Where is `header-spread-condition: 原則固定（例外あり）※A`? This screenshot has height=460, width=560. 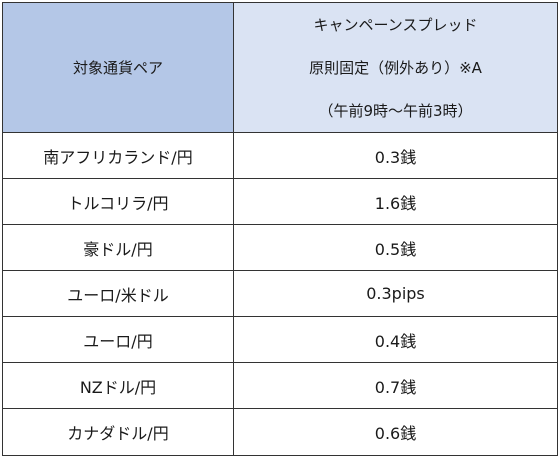 header-spread-condition: 原則固定（例外あり）※A is located at coordinates (395, 67).